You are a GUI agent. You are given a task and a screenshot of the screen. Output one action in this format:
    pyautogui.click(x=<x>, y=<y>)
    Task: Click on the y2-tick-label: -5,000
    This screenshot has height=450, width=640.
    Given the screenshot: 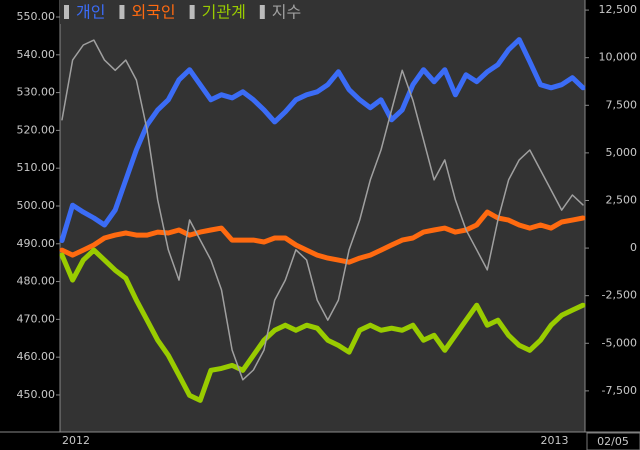 What is the action you would take?
    pyautogui.click(x=619, y=342)
    